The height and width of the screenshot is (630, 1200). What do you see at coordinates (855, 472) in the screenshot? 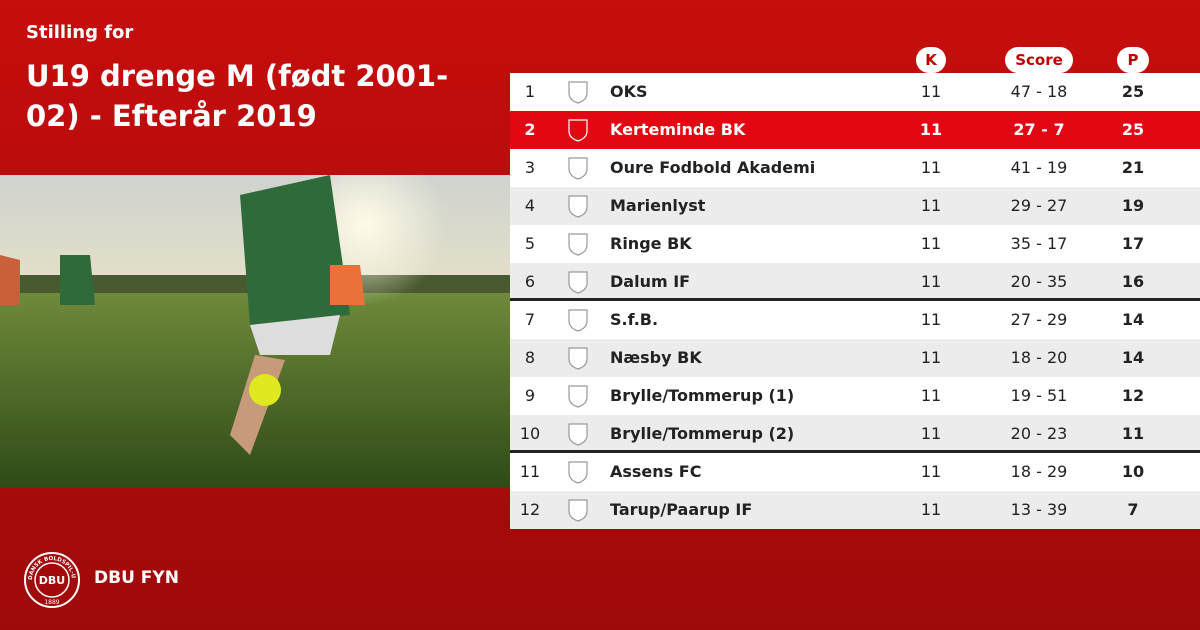
I see `table-row: 11 Assens FC 11 18 - 29 10` at bounding box center [855, 472].